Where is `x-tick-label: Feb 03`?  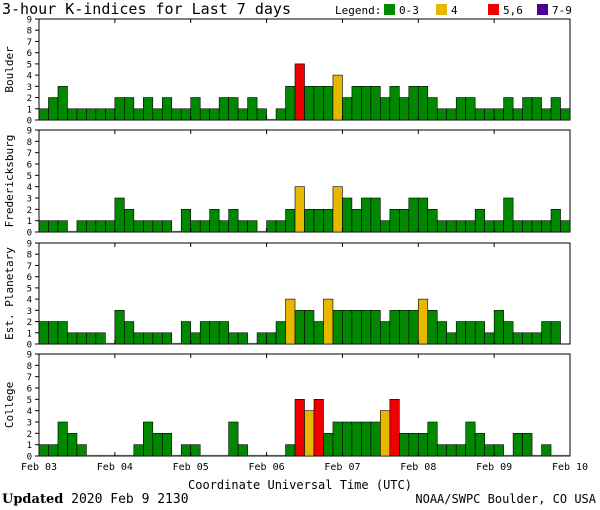
x-tick-label: Feb 03 is located at coordinates (39, 467).